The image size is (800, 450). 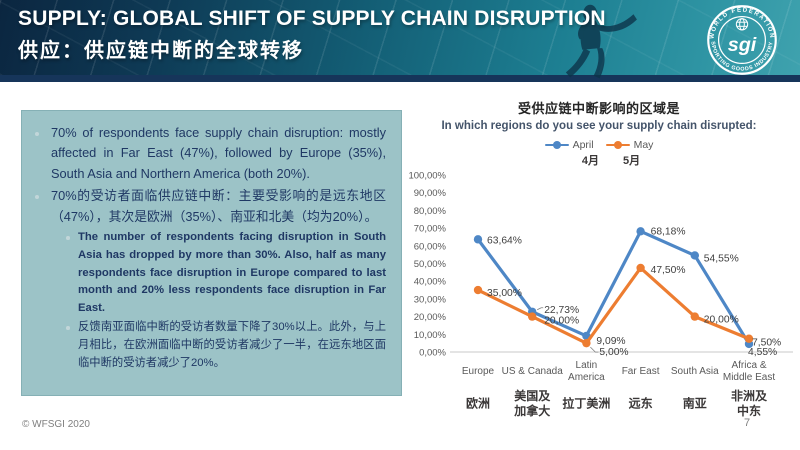 I want to click on x-axis-category-en: America, so click(x=586, y=377).